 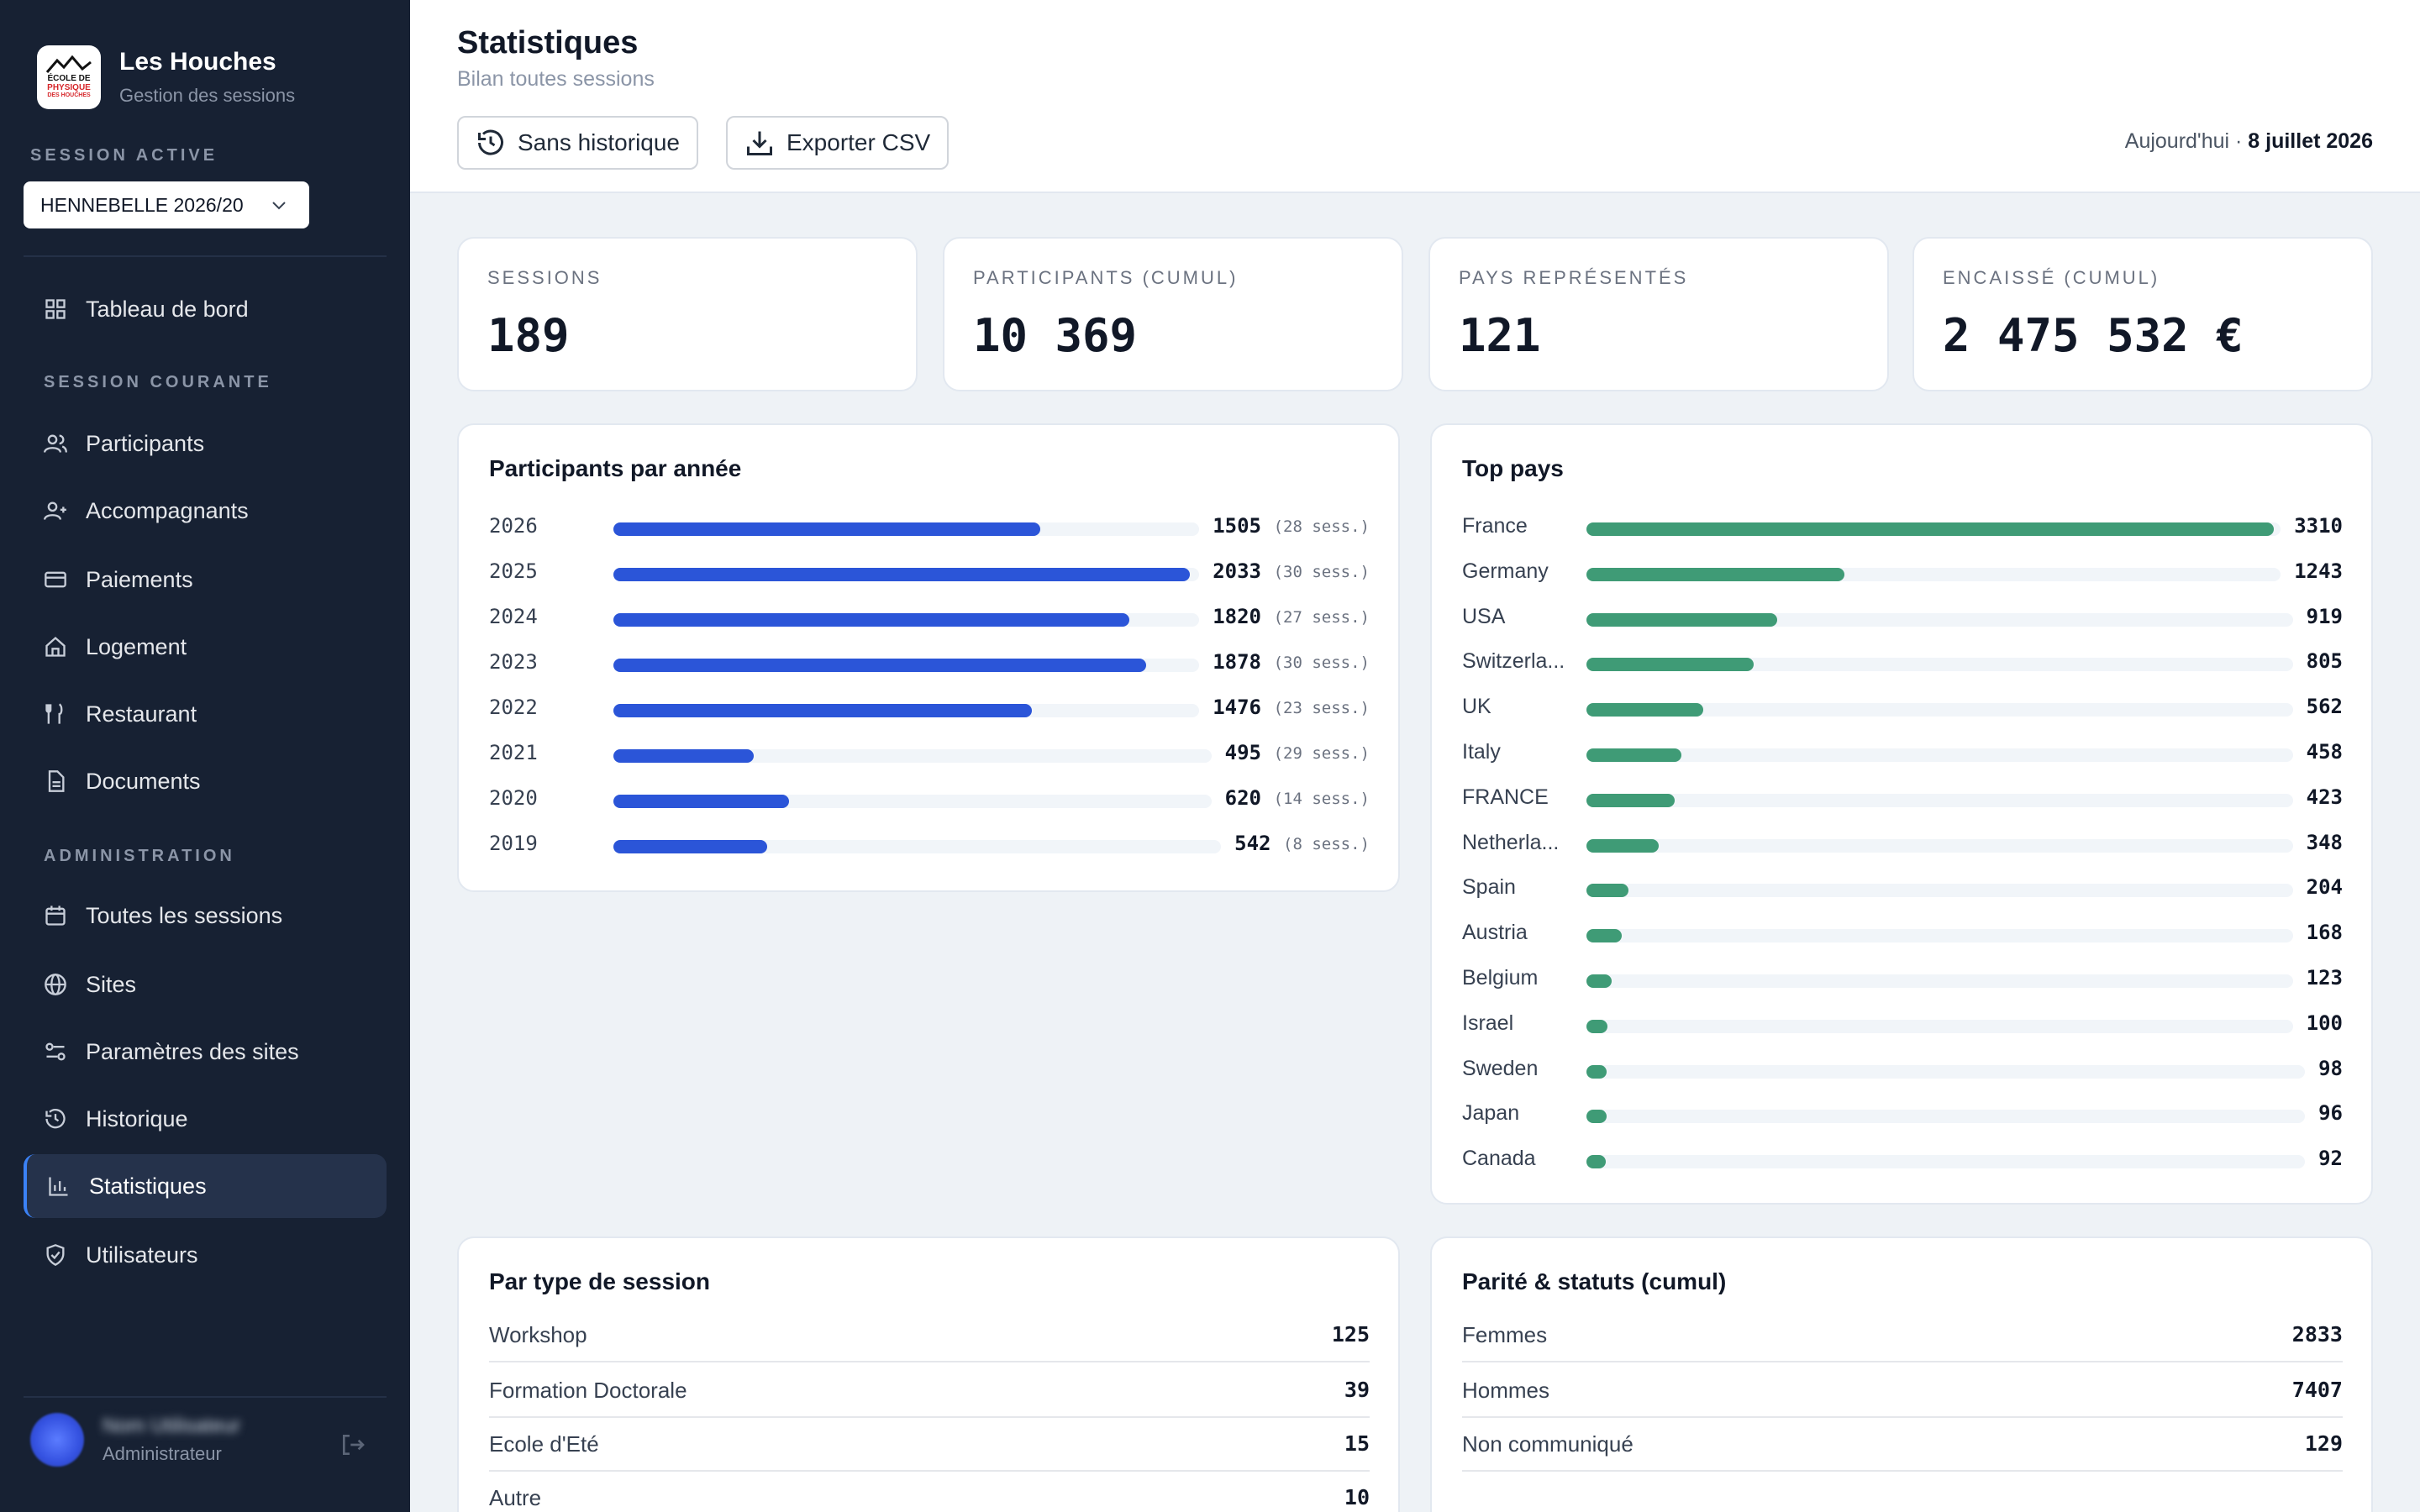 I want to click on bar-value: 1878, so click(x=1237, y=662).